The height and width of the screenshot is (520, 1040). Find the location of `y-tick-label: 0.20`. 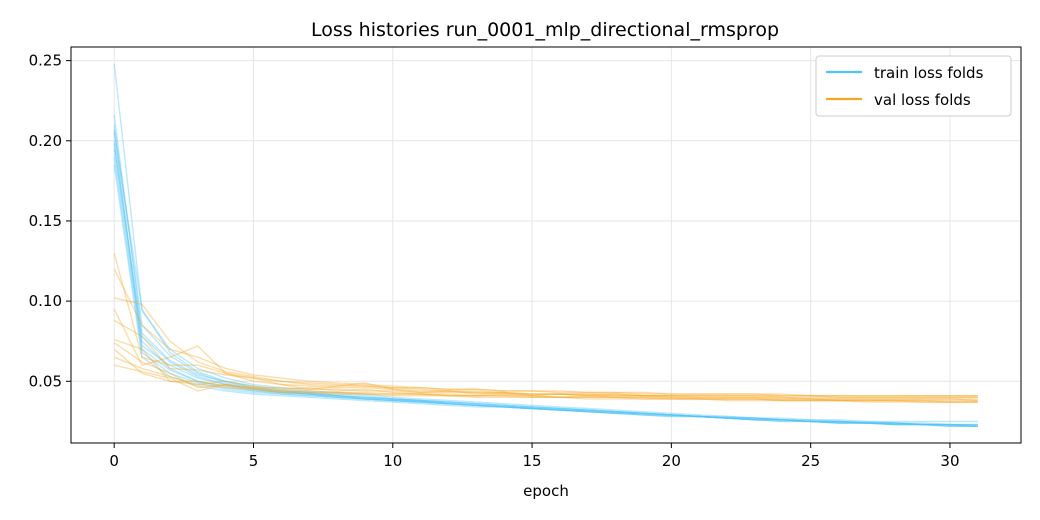

y-tick-label: 0.20 is located at coordinates (45, 141).